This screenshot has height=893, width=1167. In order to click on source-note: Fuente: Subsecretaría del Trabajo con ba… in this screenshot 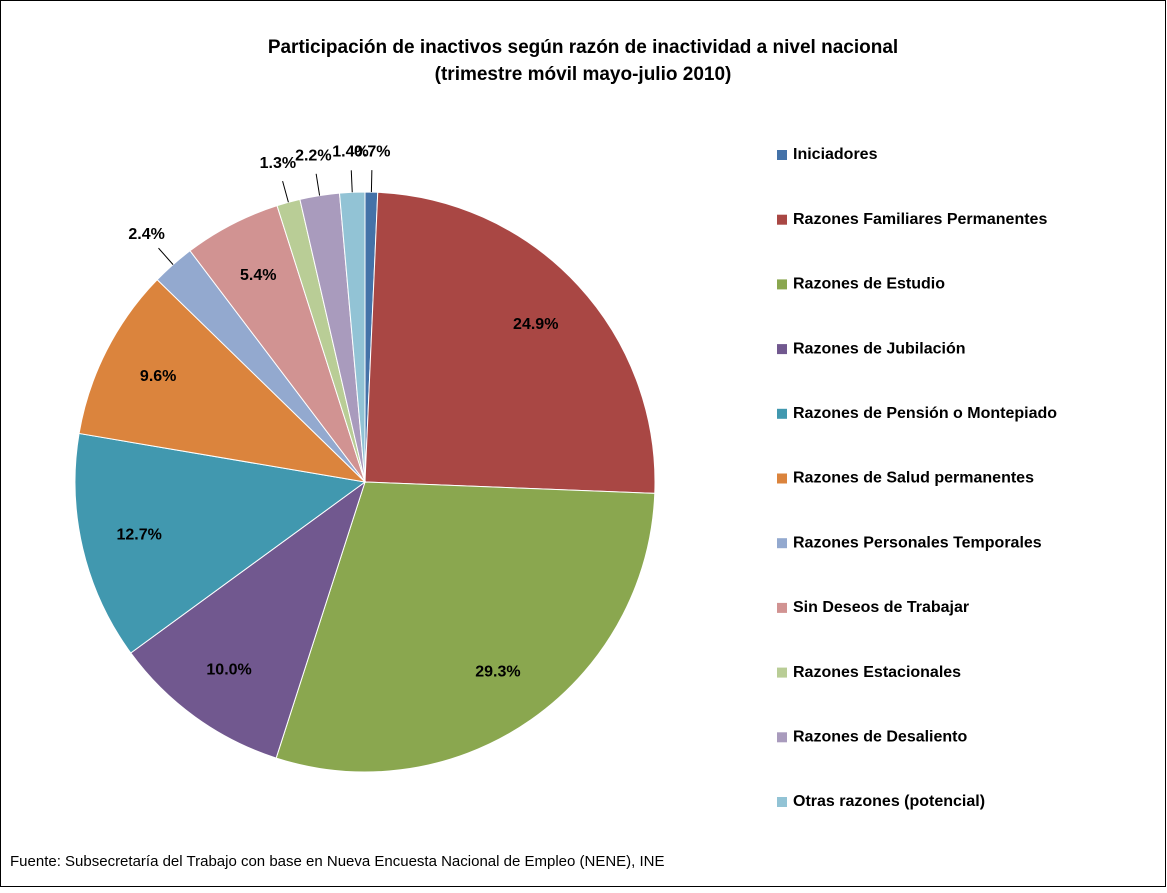, I will do `click(337, 861)`.